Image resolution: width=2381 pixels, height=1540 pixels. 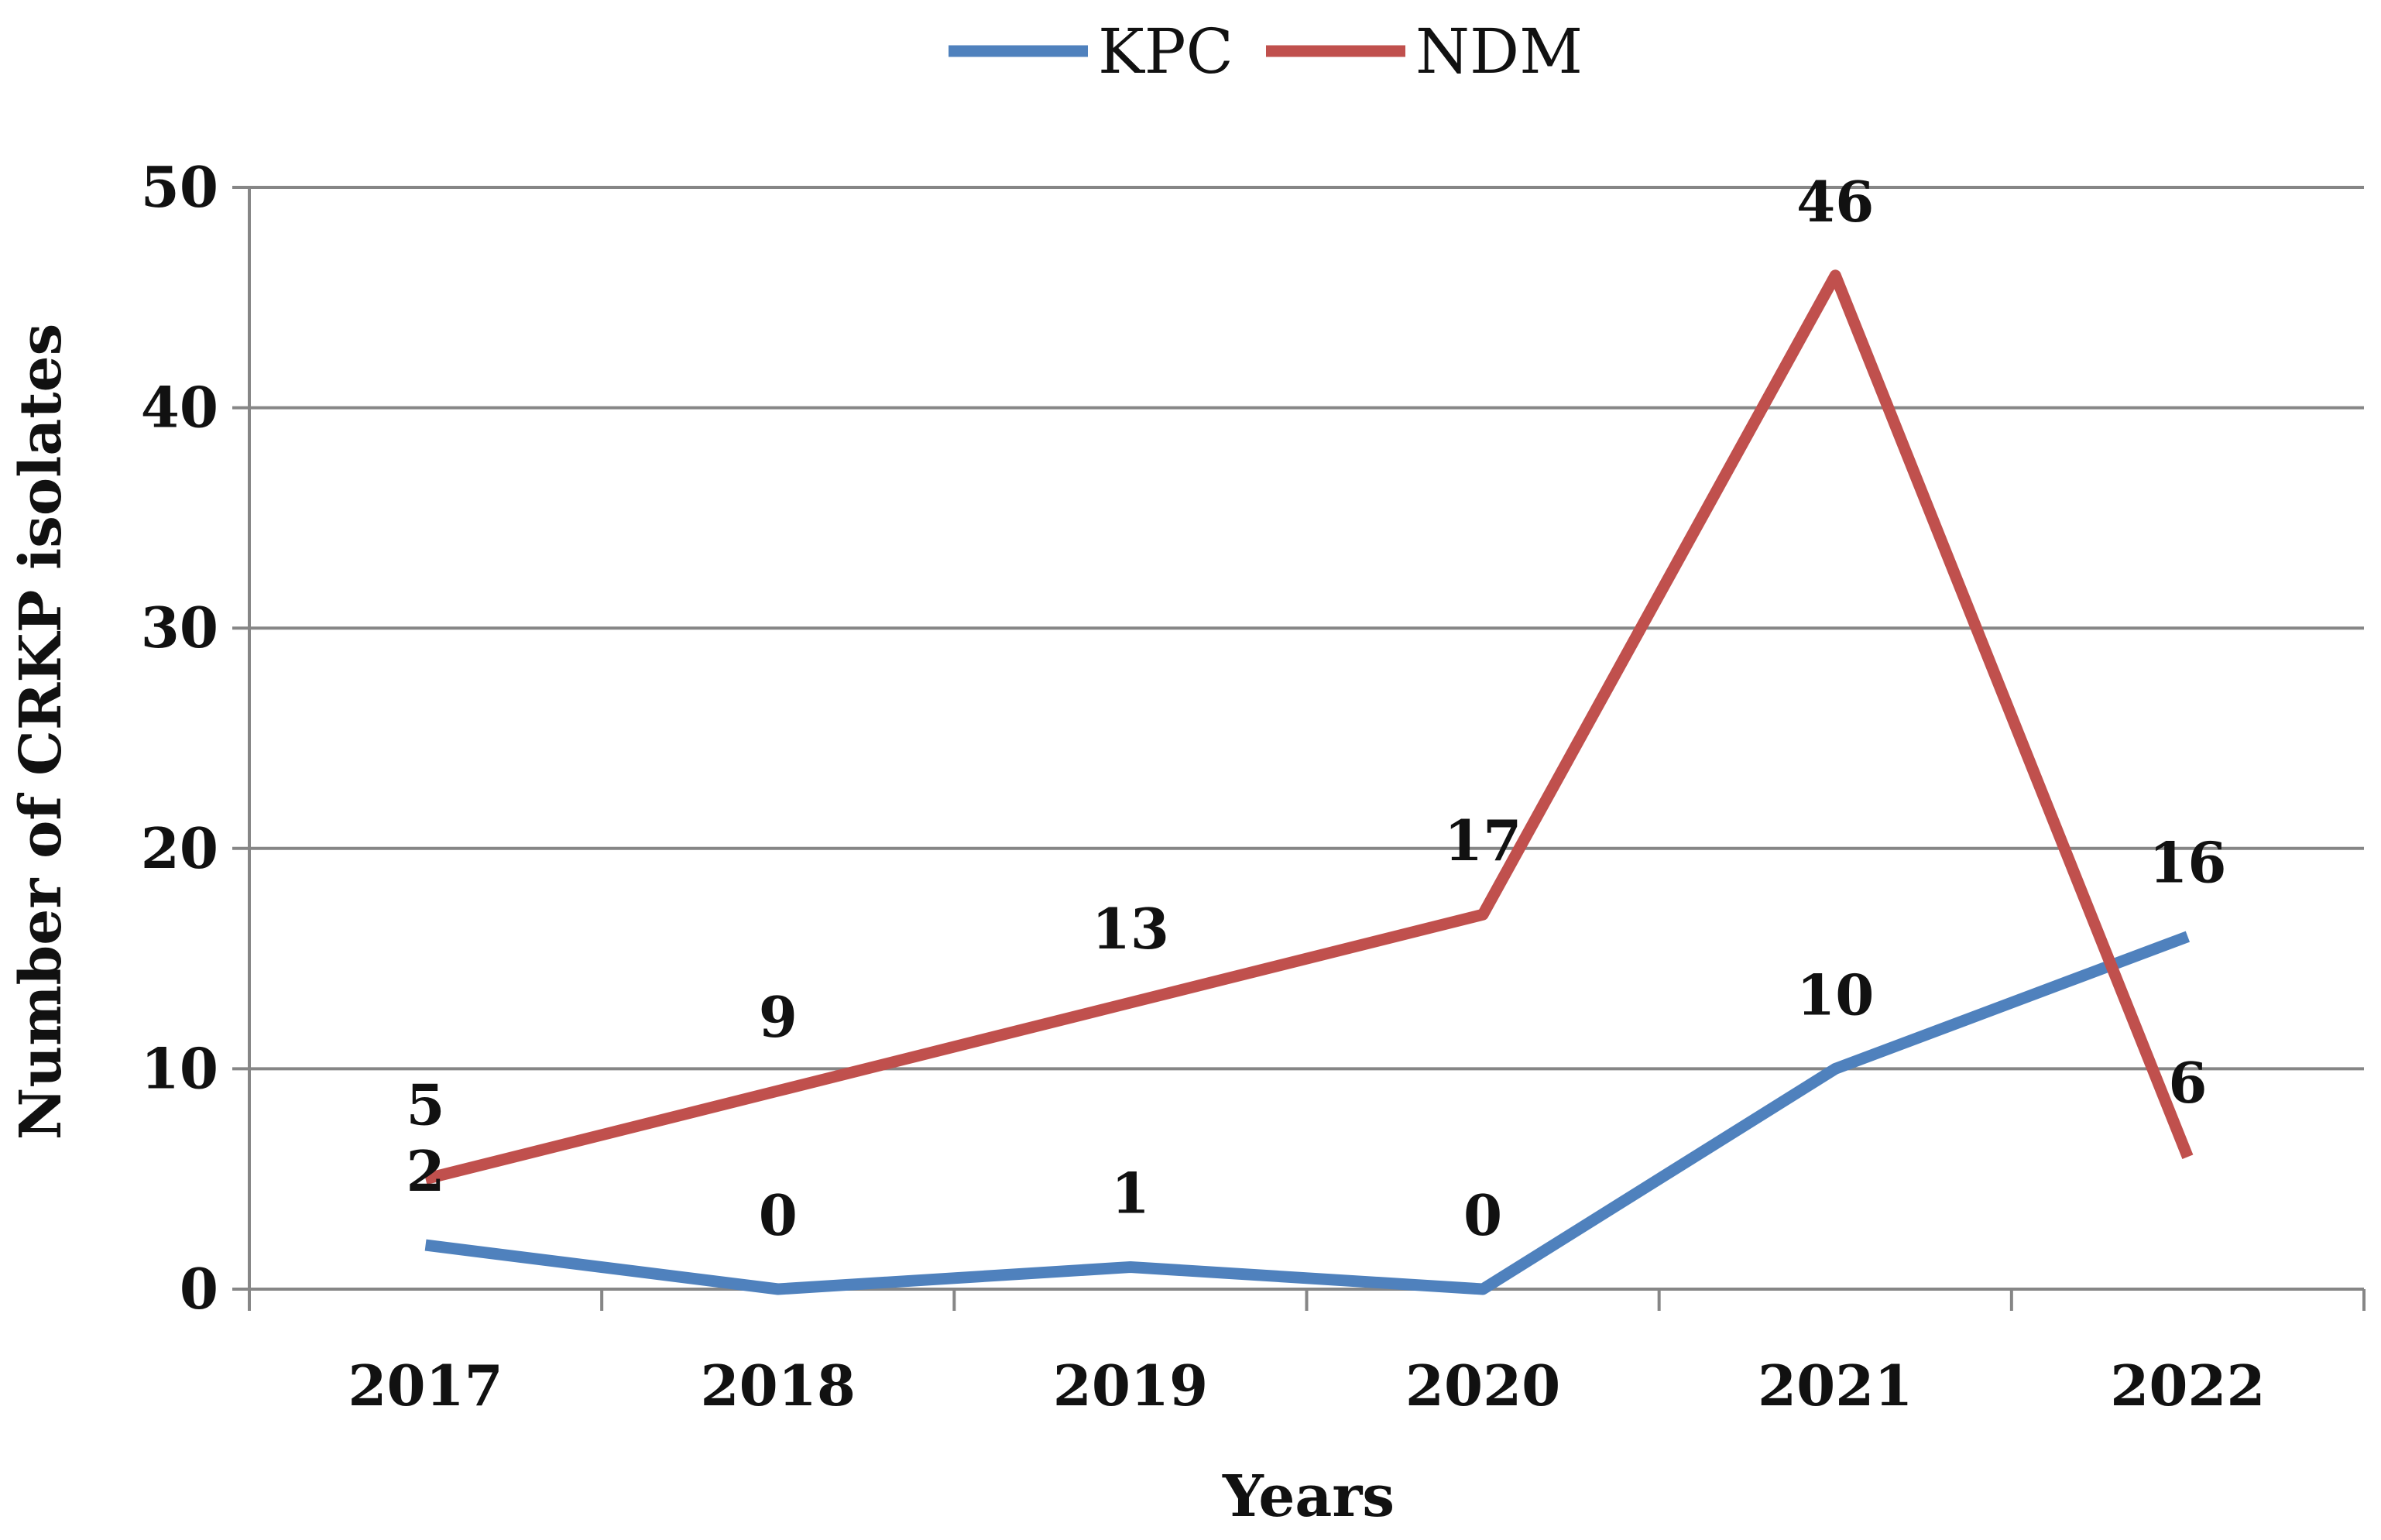 I want to click on x-tick-label-2019: 2019, so click(x=1130, y=1385).